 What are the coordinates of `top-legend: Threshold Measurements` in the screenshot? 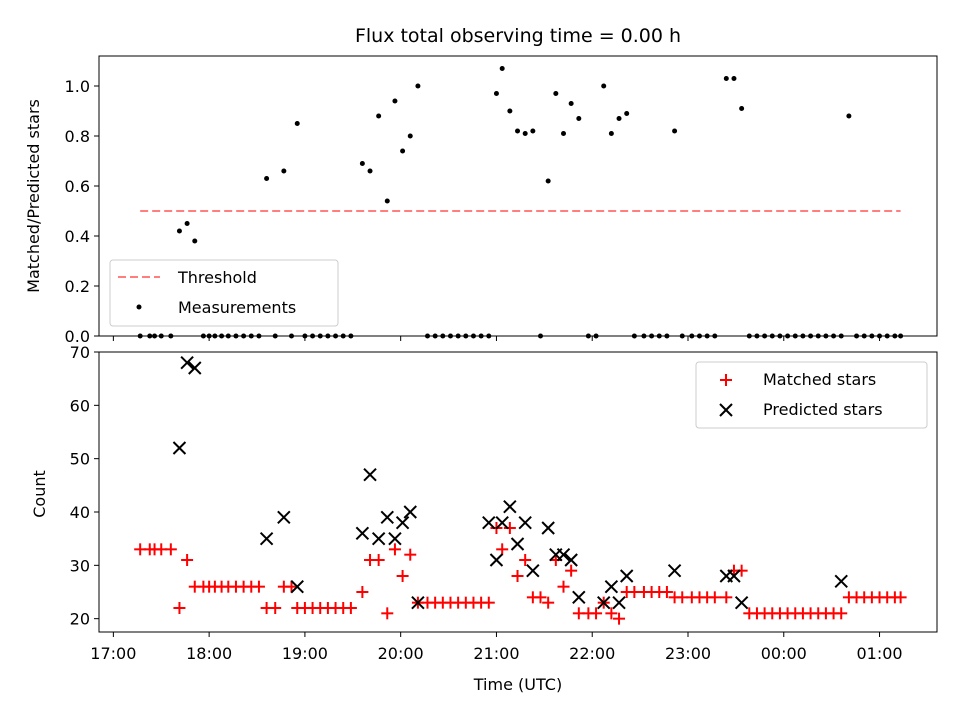 It's located at (224, 293).